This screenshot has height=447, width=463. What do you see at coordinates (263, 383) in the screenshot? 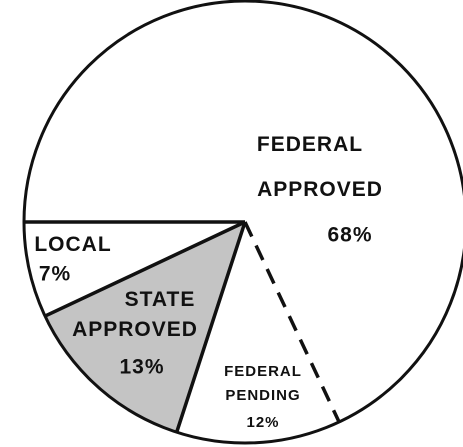
I see `slice-label: FEDERAL PENDING` at bounding box center [263, 383].